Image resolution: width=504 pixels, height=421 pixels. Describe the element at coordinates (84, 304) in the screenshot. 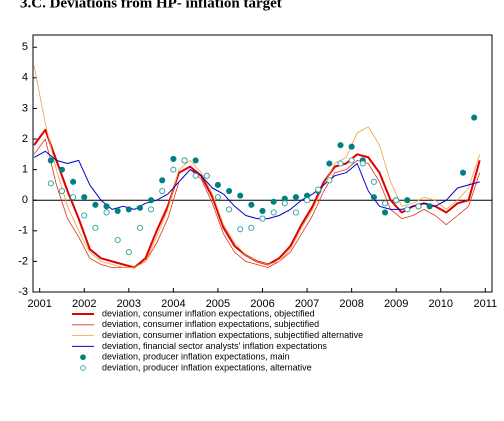

I see `x-tick-label: 2002` at that location.